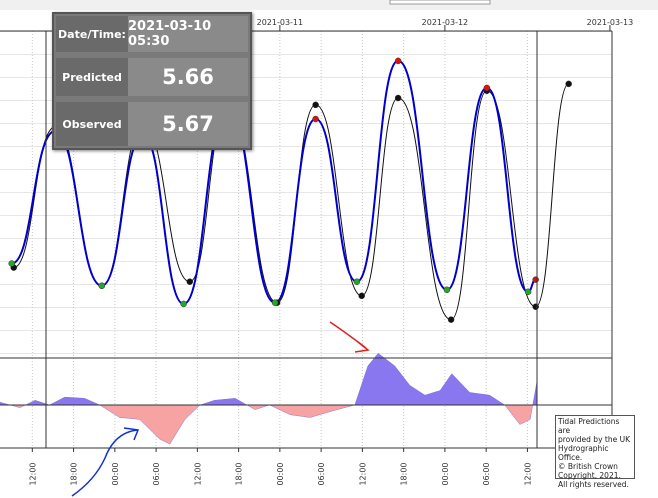  What do you see at coordinates (92, 34) in the screenshot?
I see `tooltip-label: Date/Time:` at bounding box center [92, 34].